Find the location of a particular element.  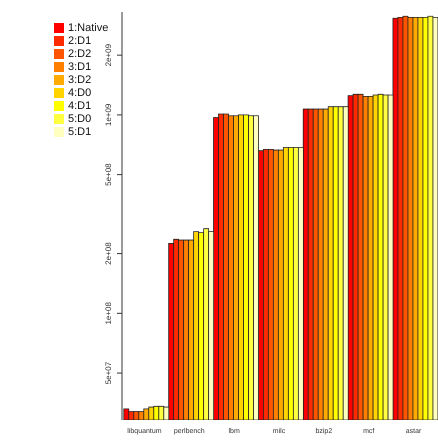

legend-label: 5:D0 is located at coordinates (80, 119).